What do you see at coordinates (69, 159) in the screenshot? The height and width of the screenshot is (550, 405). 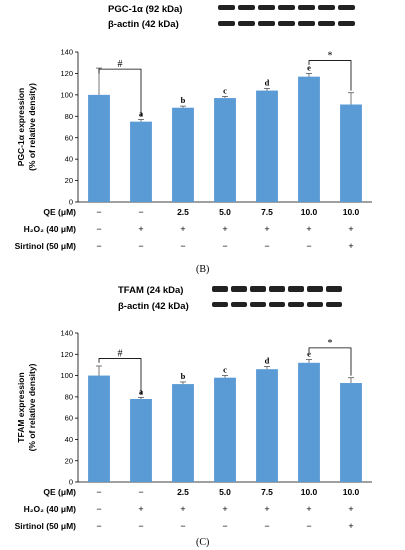 I see `chart-b-y-tick-label: 40` at bounding box center [69, 159].